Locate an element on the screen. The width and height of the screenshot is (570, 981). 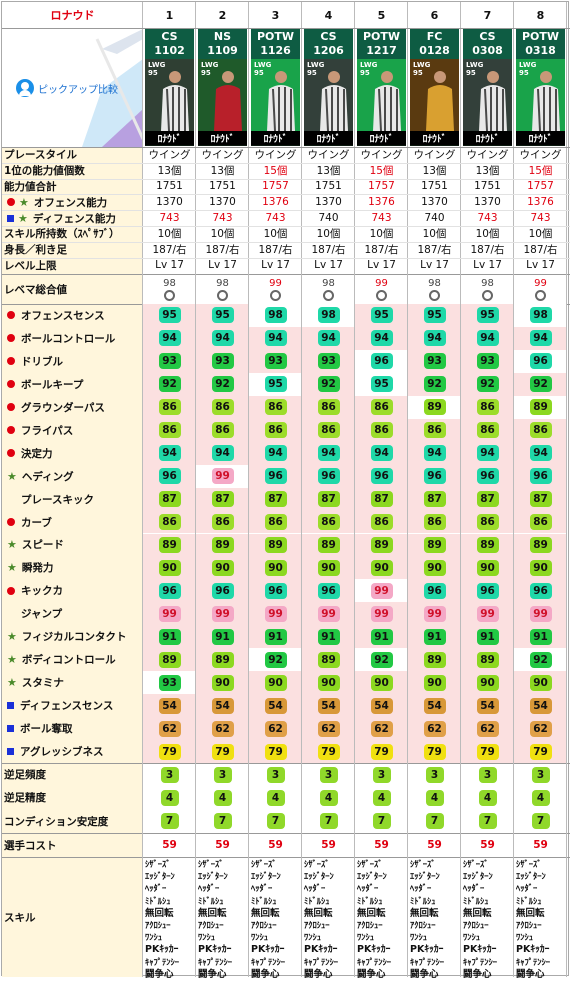
stat-badge: 95 is located at coordinates (275, 384).